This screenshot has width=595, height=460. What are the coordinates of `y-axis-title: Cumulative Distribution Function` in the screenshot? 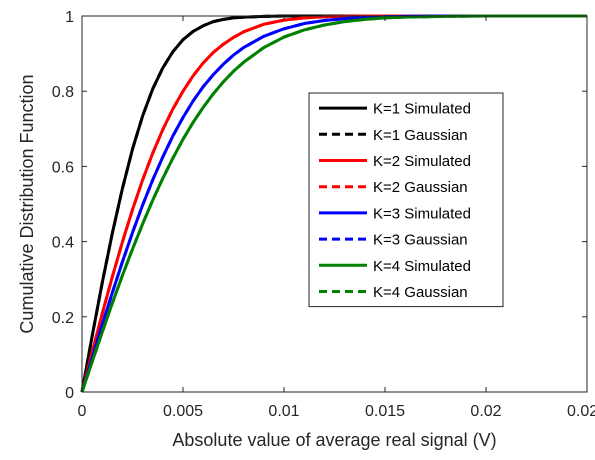 It's located at (27, 203).